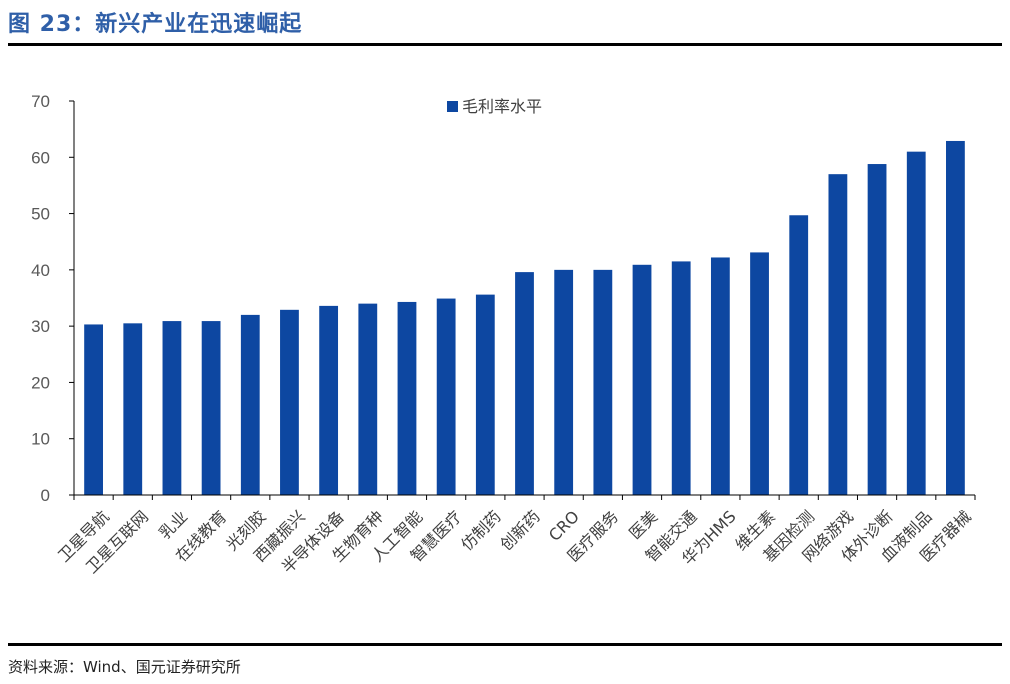  I want to click on source-note: 资料来源：Wind、国元证券研究所, so click(124, 667).